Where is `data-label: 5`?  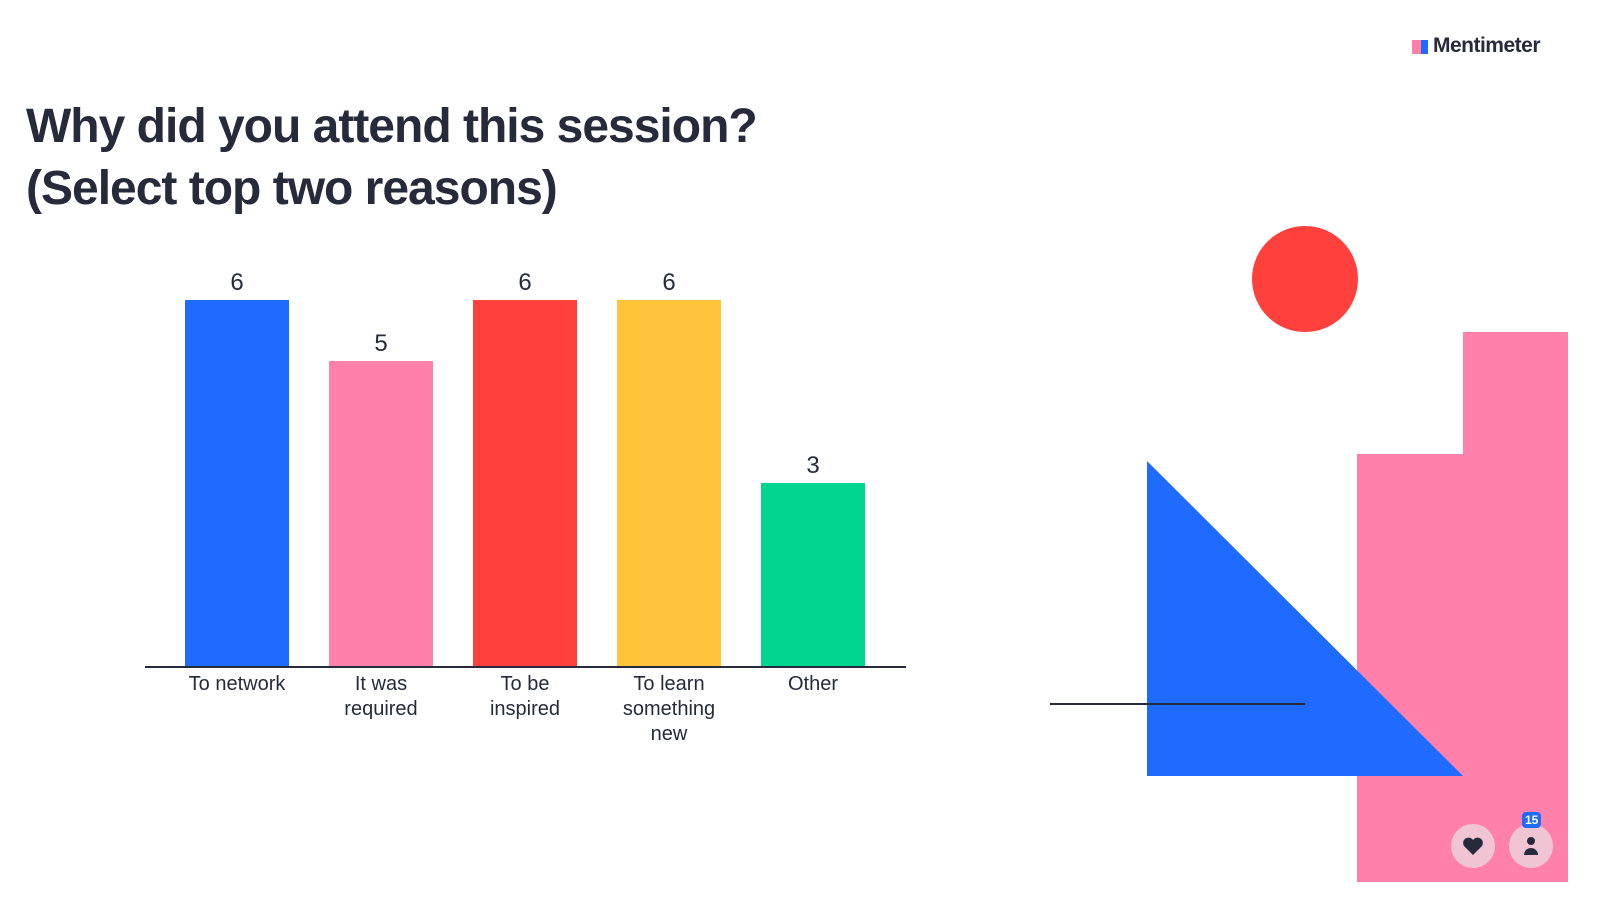
data-label: 5 is located at coordinates (380, 343).